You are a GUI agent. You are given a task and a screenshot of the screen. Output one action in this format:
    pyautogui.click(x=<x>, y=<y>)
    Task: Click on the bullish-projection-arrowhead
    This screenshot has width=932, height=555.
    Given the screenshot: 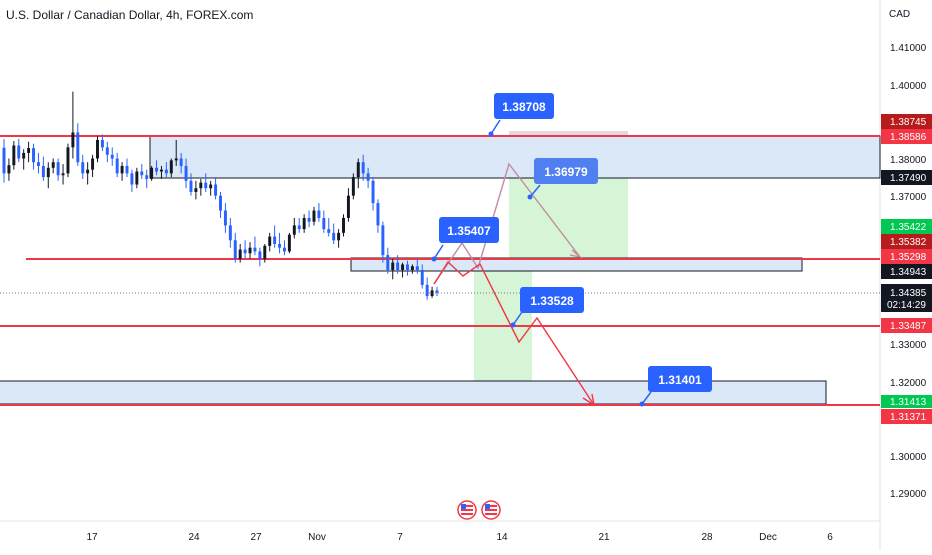 What is the action you would take?
    pyautogui.click(x=576, y=254)
    